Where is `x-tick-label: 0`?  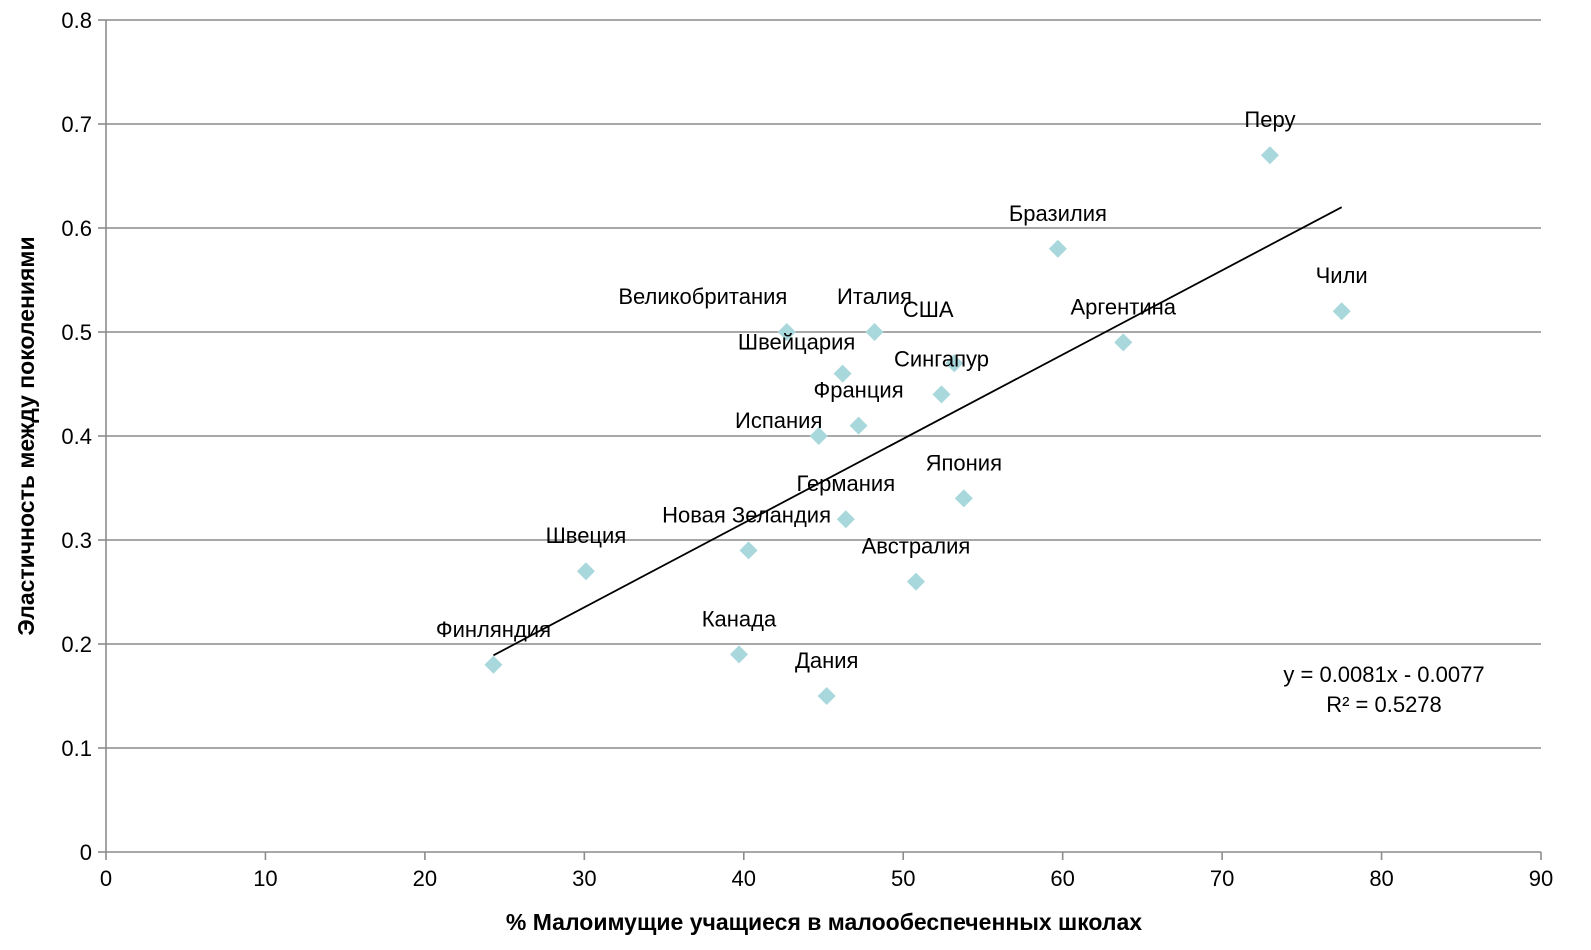 x-tick-label: 0 is located at coordinates (106, 878).